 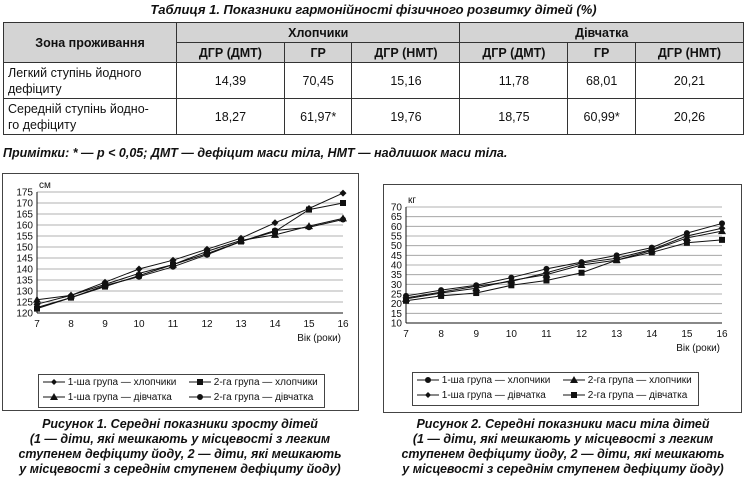 I want to click on y-tick-label: 130, so click(x=24, y=292).